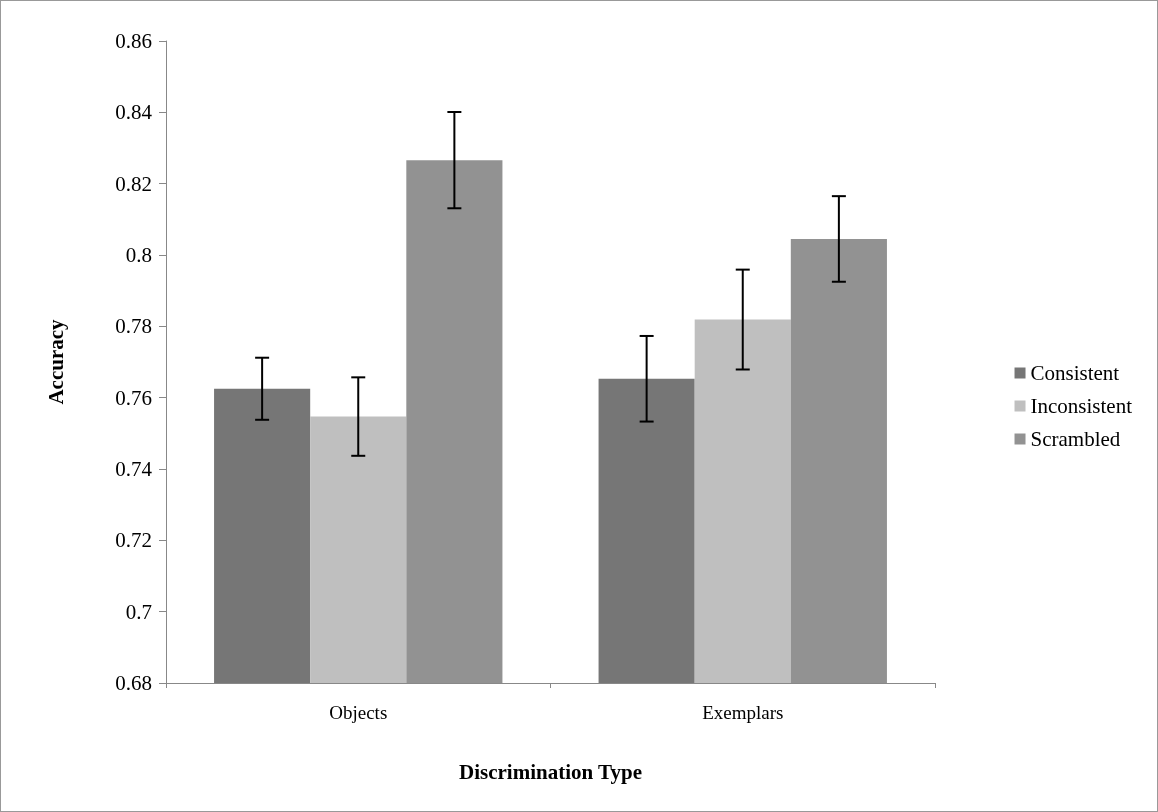 The width and height of the screenshot is (1158, 812). I want to click on y-tick-label: 0.7, so click(138, 611).